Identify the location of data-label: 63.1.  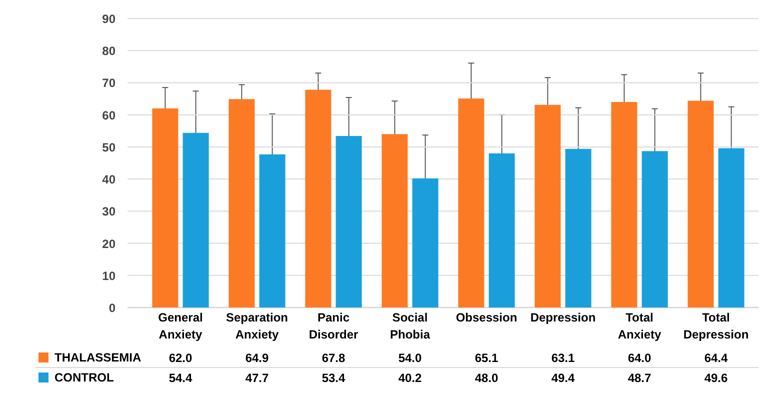
(563, 358).